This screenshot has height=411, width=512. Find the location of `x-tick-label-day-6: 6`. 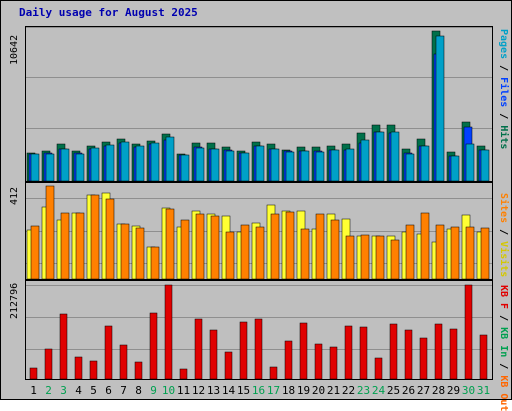

x-tick-label-day-6: 6 is located at coordinates (108, 390).